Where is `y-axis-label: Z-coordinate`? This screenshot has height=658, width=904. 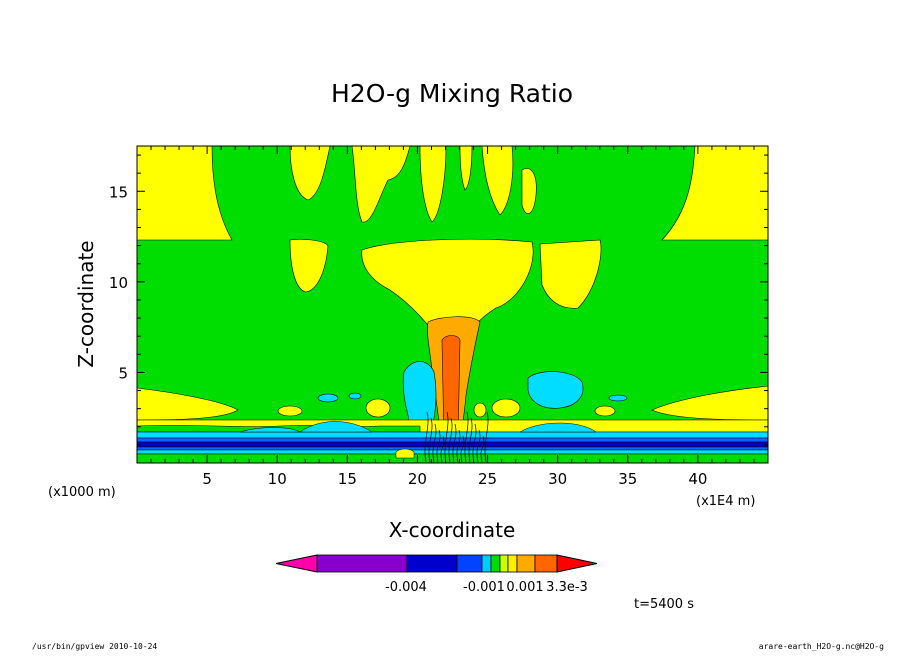
y-axis-label: Z-coordinate is located at coordinates (86, 303).